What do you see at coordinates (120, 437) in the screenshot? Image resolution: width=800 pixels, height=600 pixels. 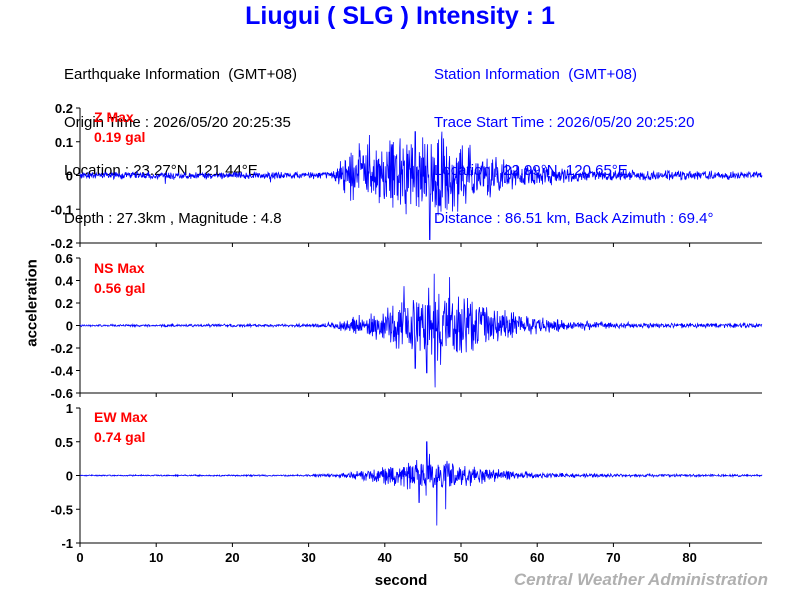 I see `ew-max-value: 0.74 gal` at bounding box center [120, 437].